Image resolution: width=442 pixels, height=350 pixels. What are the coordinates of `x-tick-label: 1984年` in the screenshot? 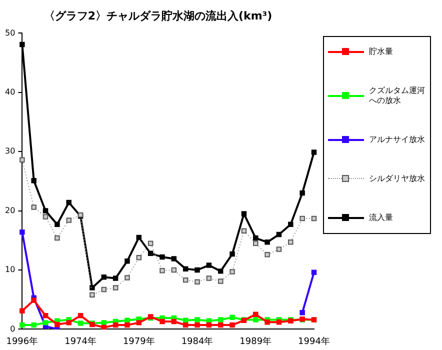 It's located at (197, 341).